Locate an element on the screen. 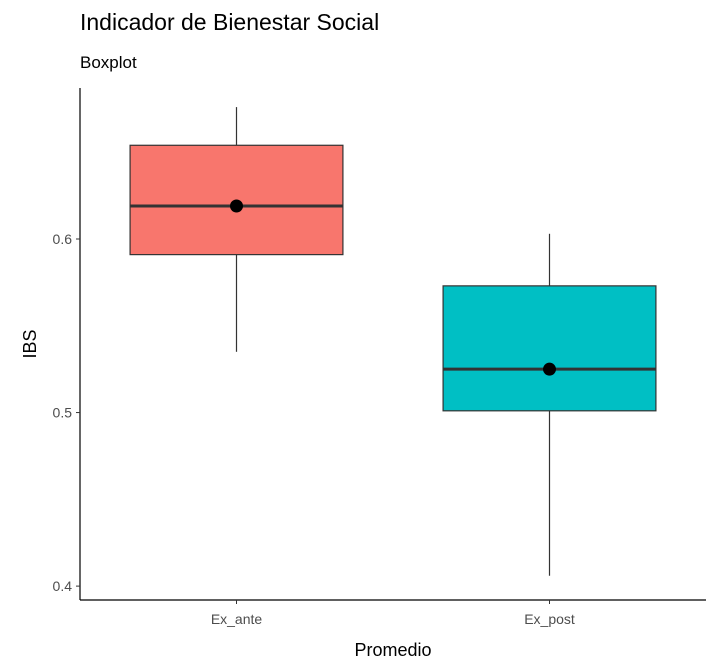  chart-title: Indicador de Bienestar Social is located at coordinates (229, 22).